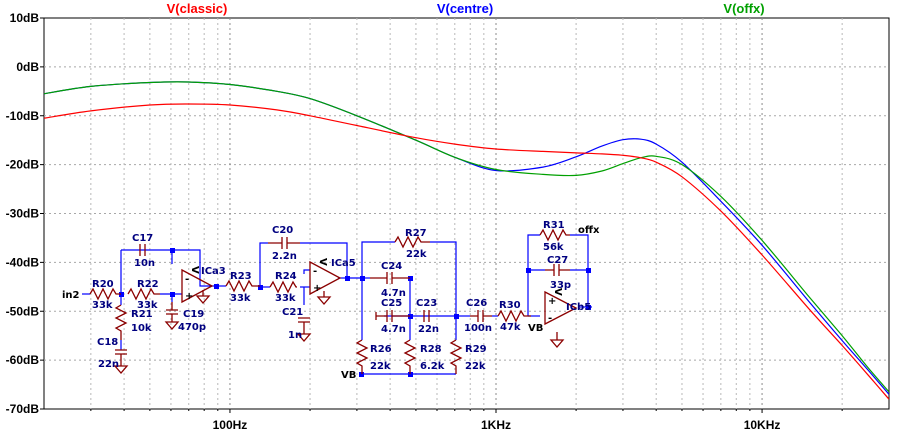 The image size is (900, 437). Describe the element at coordinates (475, 366) in the screenshot. I see `label-r29-val: 22k` at that location.